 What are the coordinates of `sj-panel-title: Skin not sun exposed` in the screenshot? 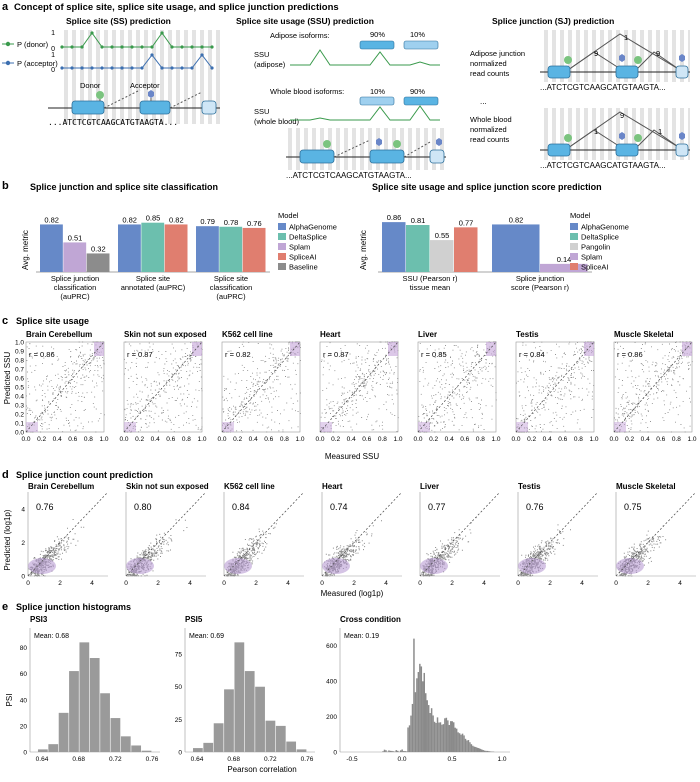 It's located at (167, 486).